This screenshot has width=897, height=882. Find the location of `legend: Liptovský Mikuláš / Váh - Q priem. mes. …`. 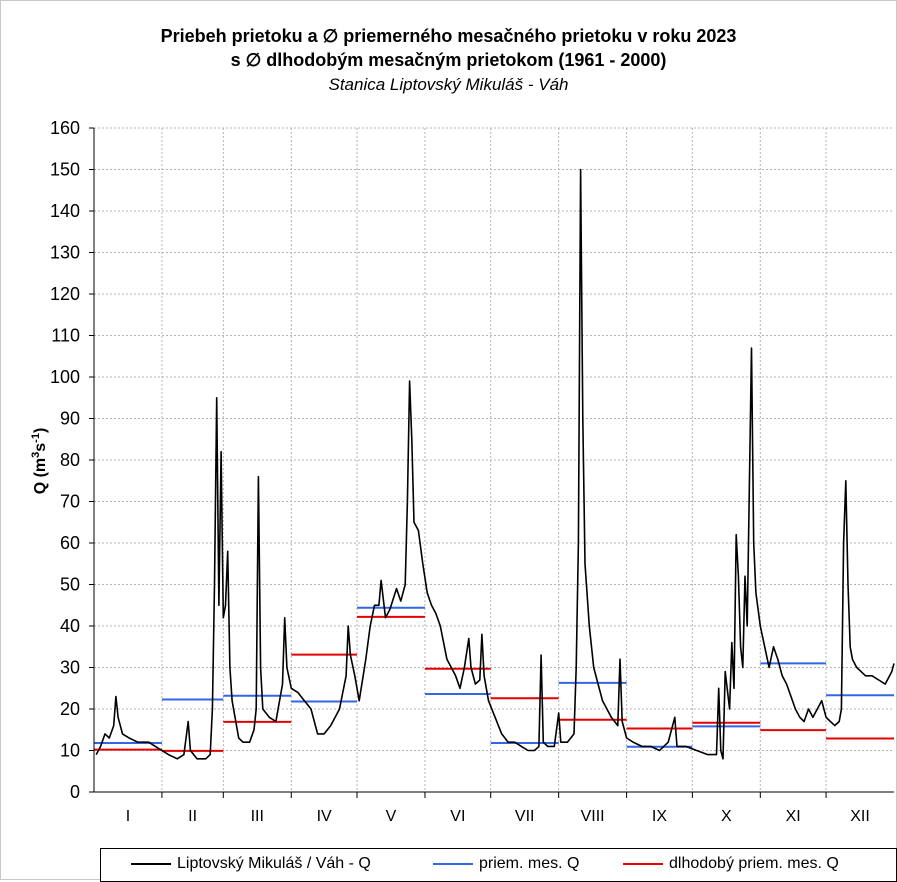

legend: Liptovský Mikuláš / Váh - Q priem. mes. … is located at coordinates (498, 865).